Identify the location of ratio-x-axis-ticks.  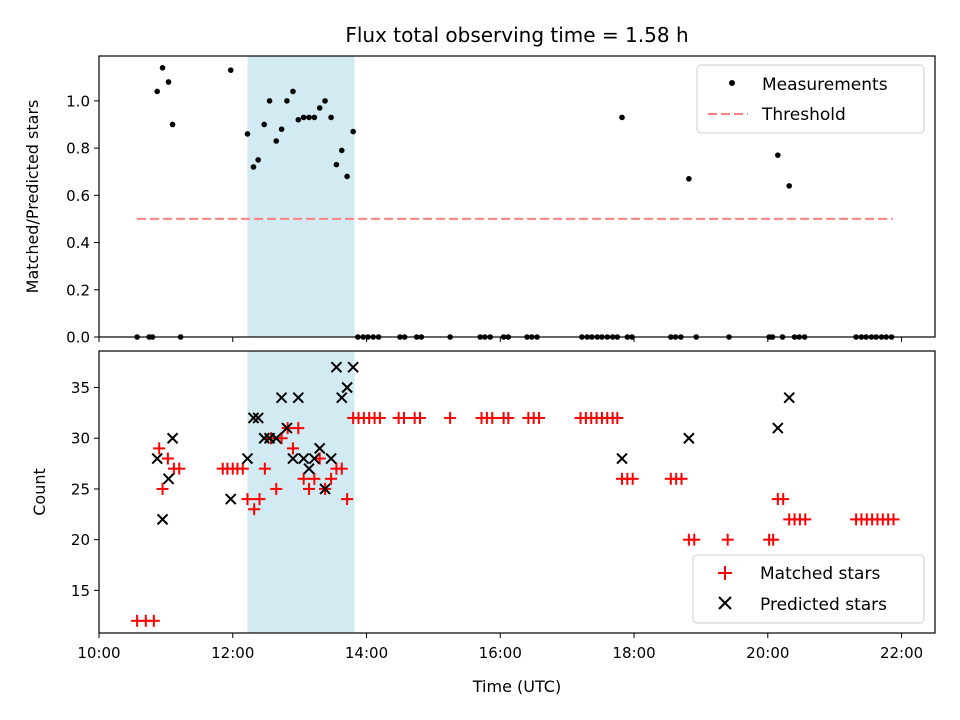
(500, 339).